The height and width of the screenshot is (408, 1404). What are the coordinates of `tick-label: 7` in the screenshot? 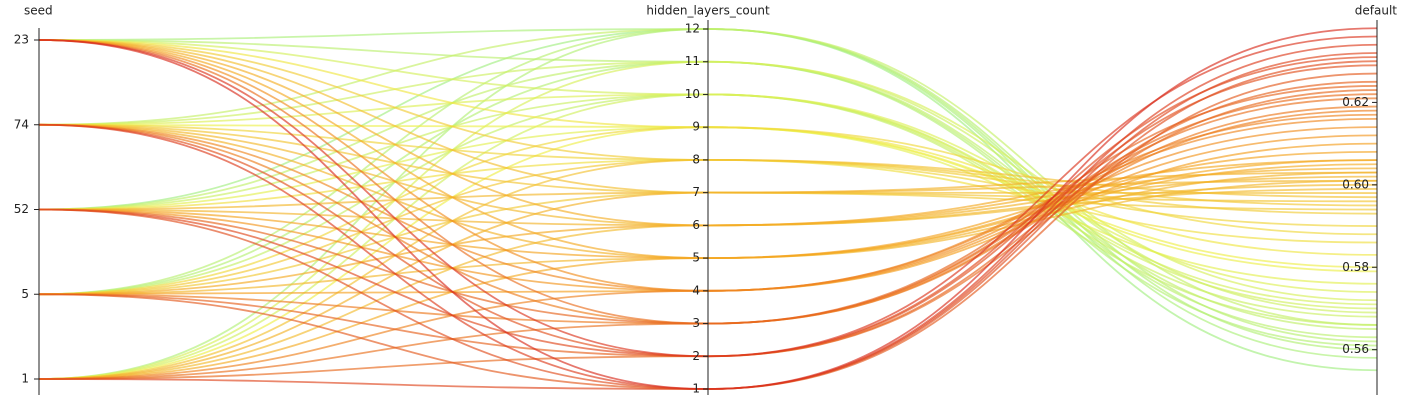 It's located at (696, 192).